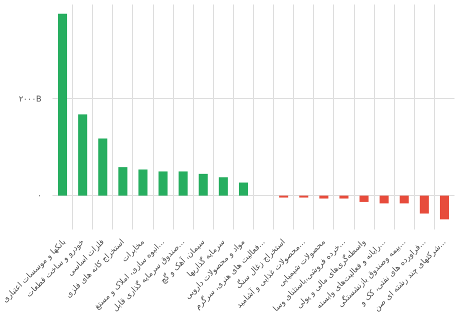  I want to click on y-tick-label: ۰, so click(39, 195).